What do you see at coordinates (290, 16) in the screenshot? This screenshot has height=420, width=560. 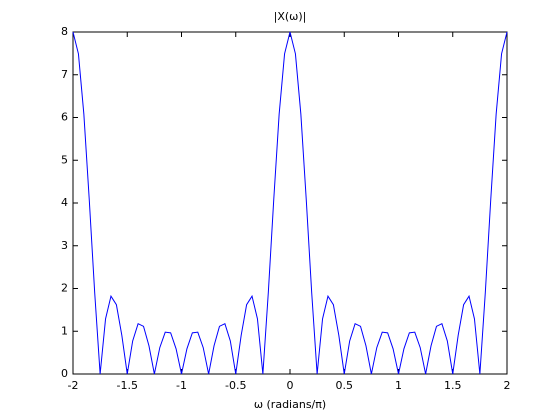 I see `chart-title: |X(ω)|` at bounding box center [290, 16].